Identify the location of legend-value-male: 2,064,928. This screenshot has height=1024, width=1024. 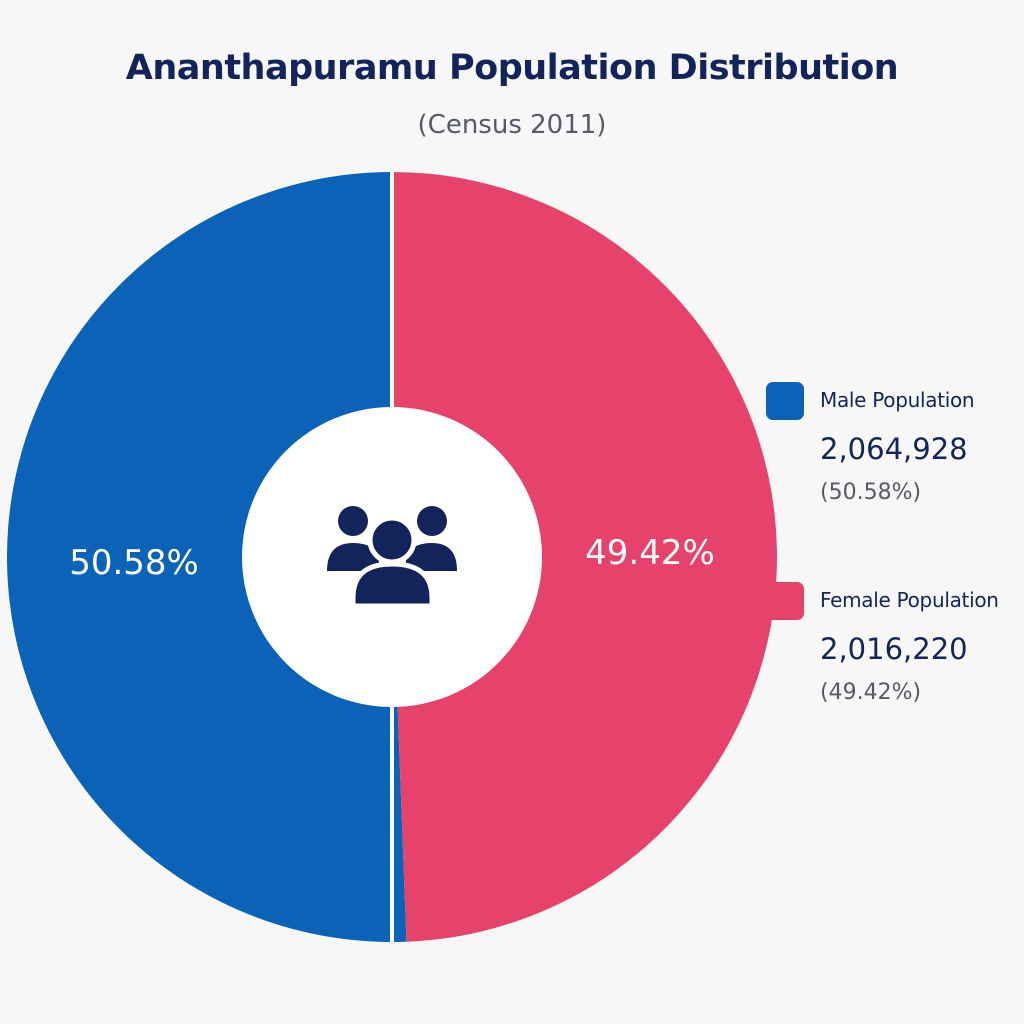
(894, 449).